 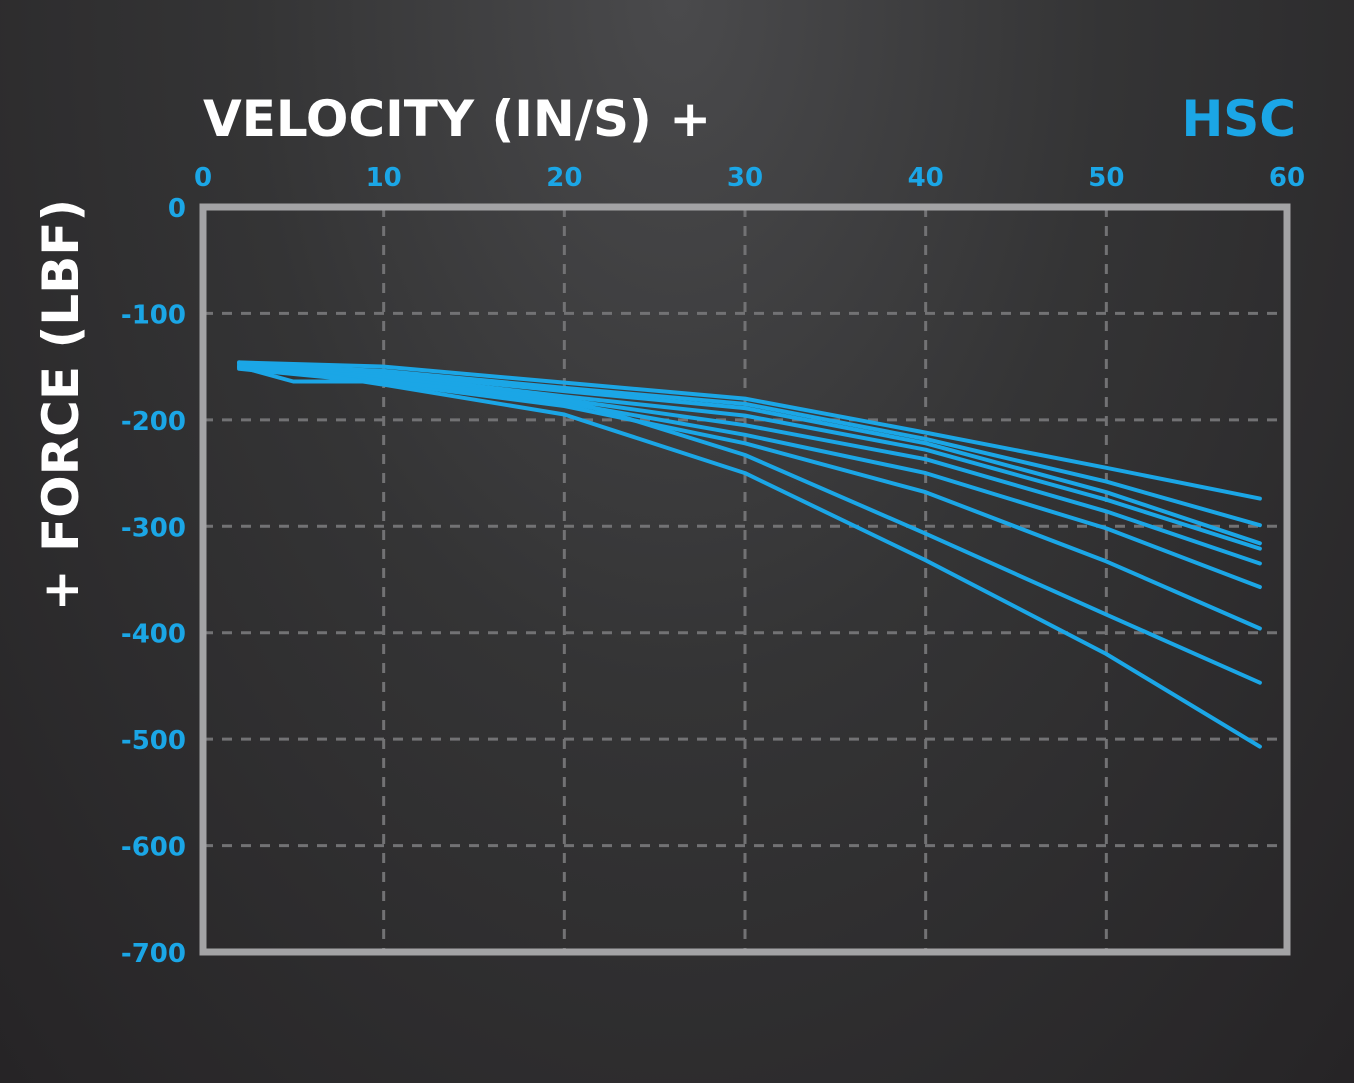 I want to click on y-tick-label: -400, so click(x=153, y=635).